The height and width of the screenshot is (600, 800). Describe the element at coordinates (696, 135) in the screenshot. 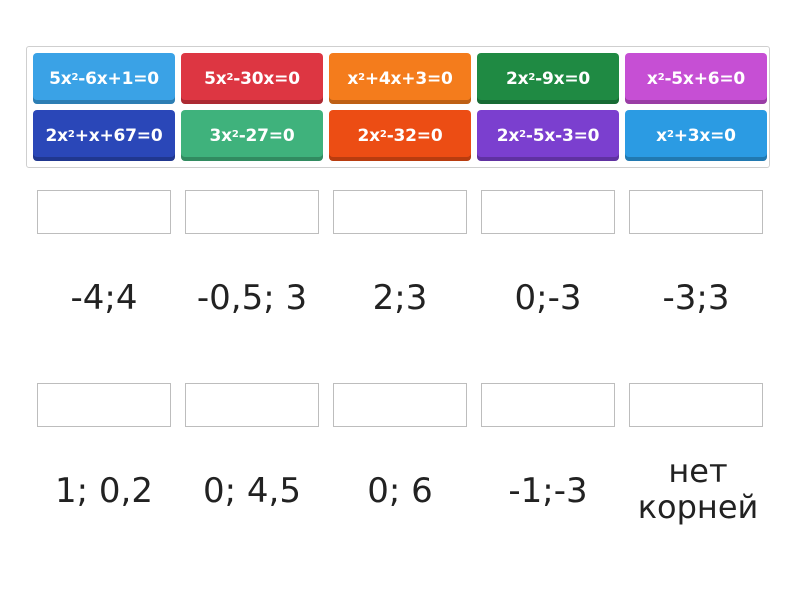

I see `equation-tile: x 2 +3x=0` at that location.